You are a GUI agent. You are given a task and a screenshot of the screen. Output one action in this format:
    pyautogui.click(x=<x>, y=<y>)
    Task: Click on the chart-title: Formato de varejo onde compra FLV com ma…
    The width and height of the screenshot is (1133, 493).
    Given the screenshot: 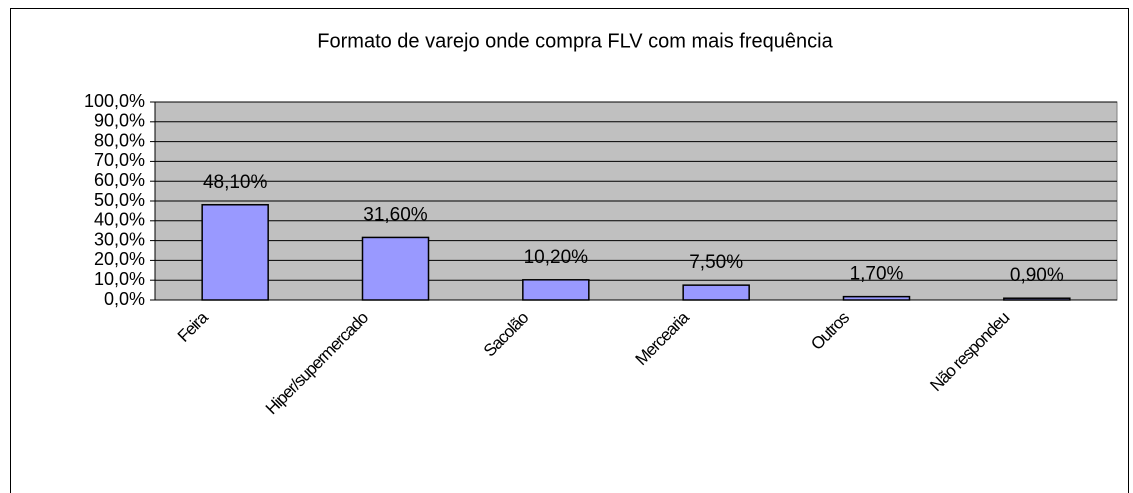 What is the action you would take?
    pyautogui.click(x=575, y=41)
    